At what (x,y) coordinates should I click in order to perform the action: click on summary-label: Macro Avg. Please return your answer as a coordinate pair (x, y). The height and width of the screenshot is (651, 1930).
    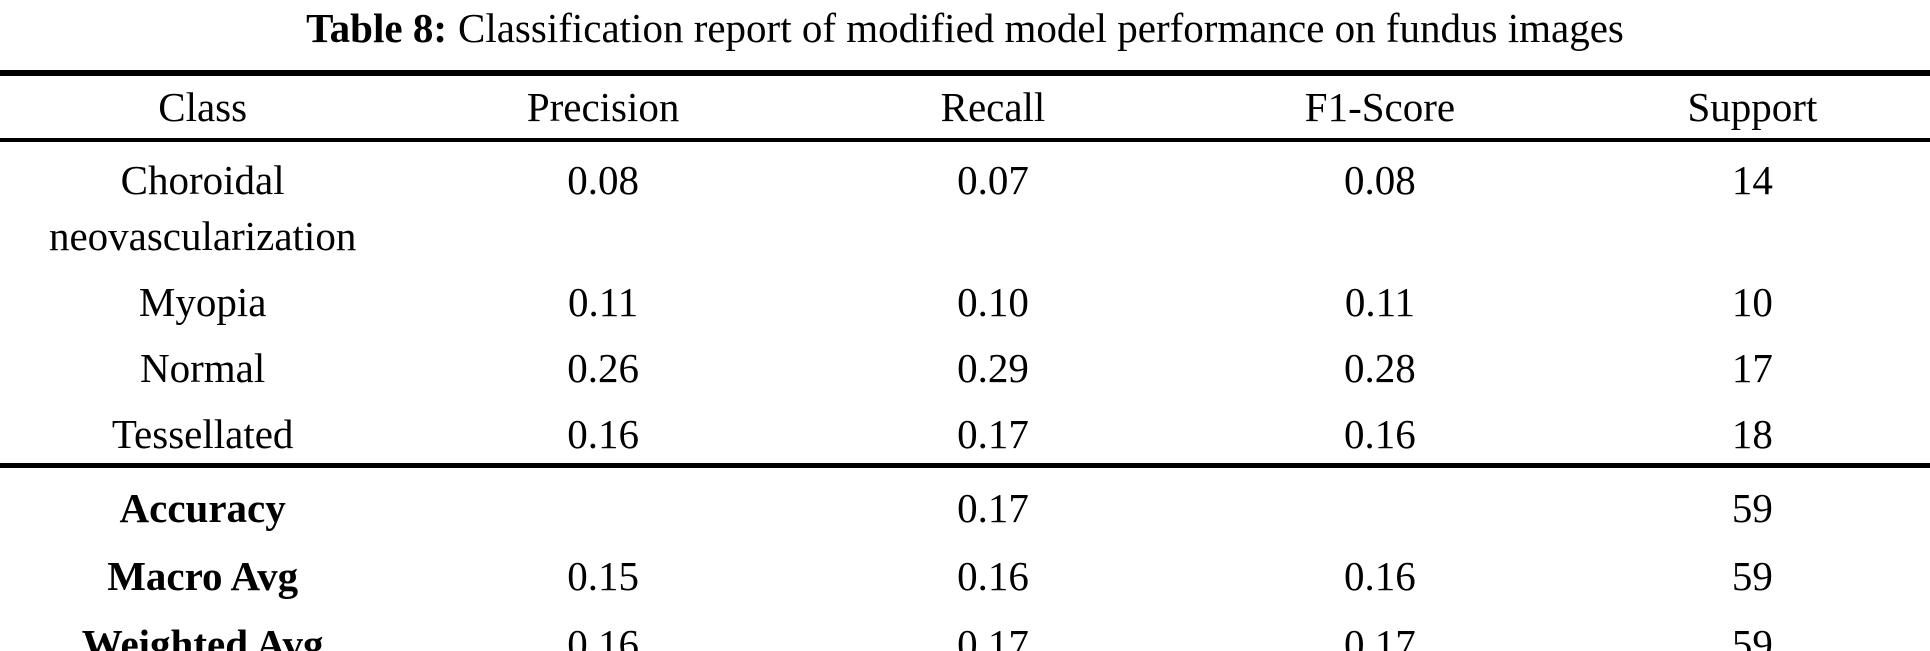
    Looking at the image, I should click on (203, 575).